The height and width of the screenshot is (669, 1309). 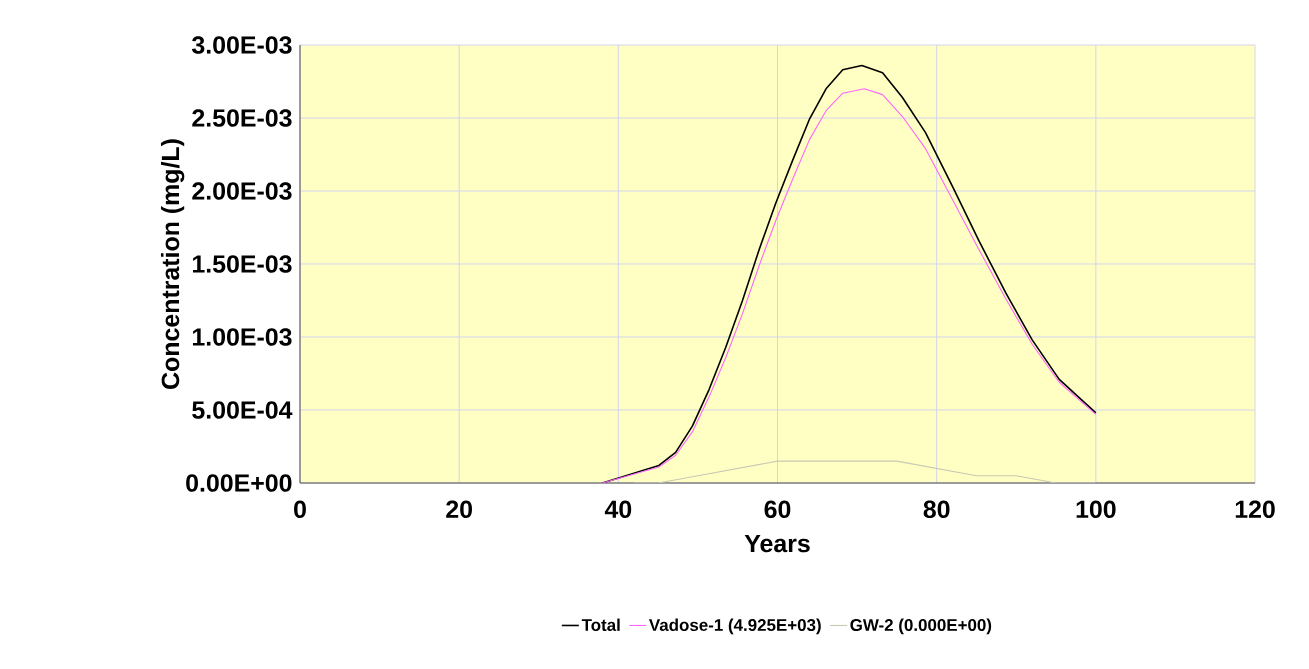 I want to click on legend-label: Vadose-1 (4.925E+03), so click(x=735, y=626).